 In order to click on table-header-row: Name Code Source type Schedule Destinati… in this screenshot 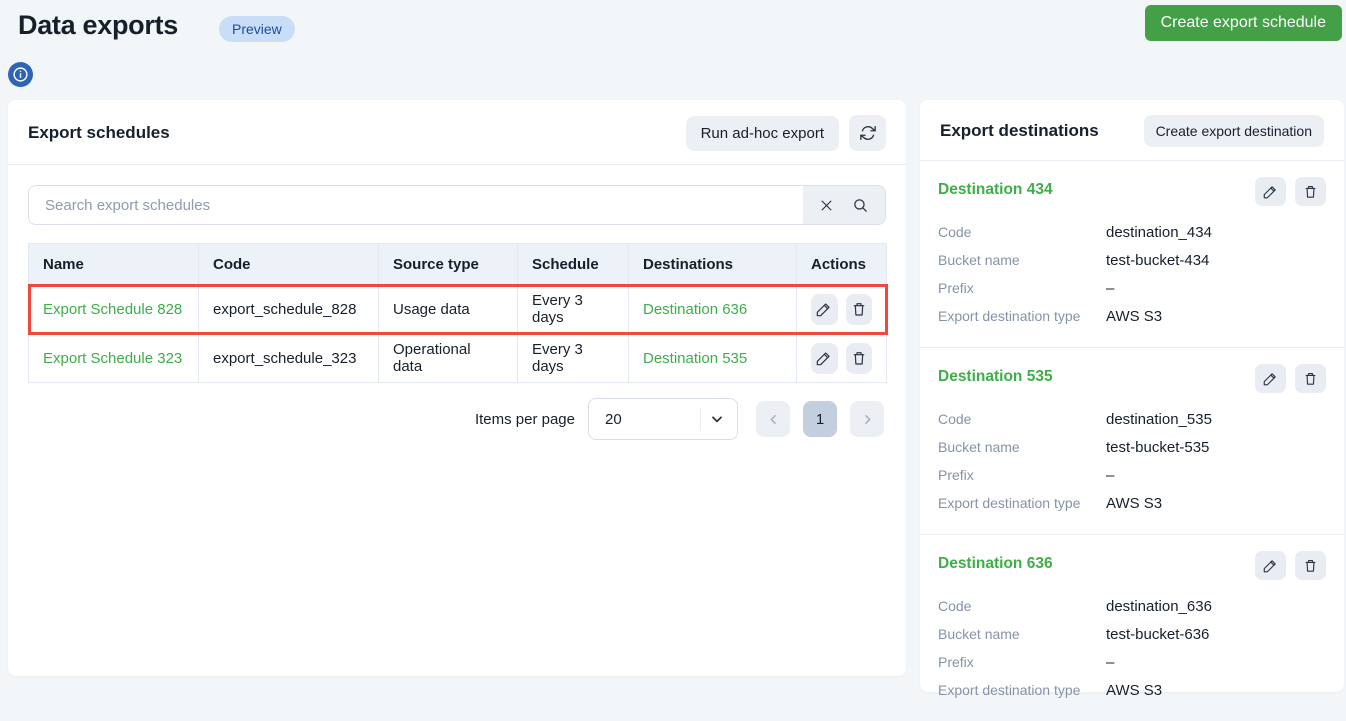, I will do `click(457, 264)`.